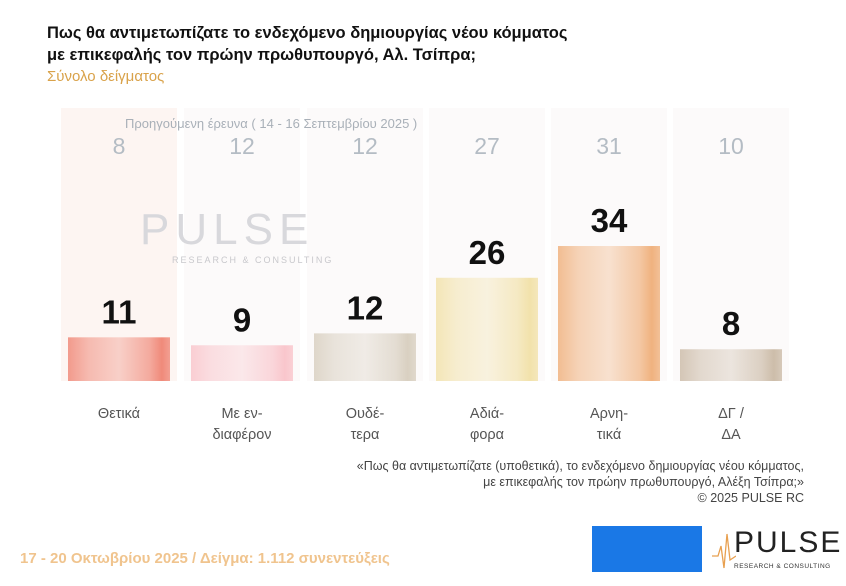 The height and width of the screenshot is (586, 846). Describe the element at coordinates (487, 435) in the screenshot. I see `category-label: φορα` at that location.